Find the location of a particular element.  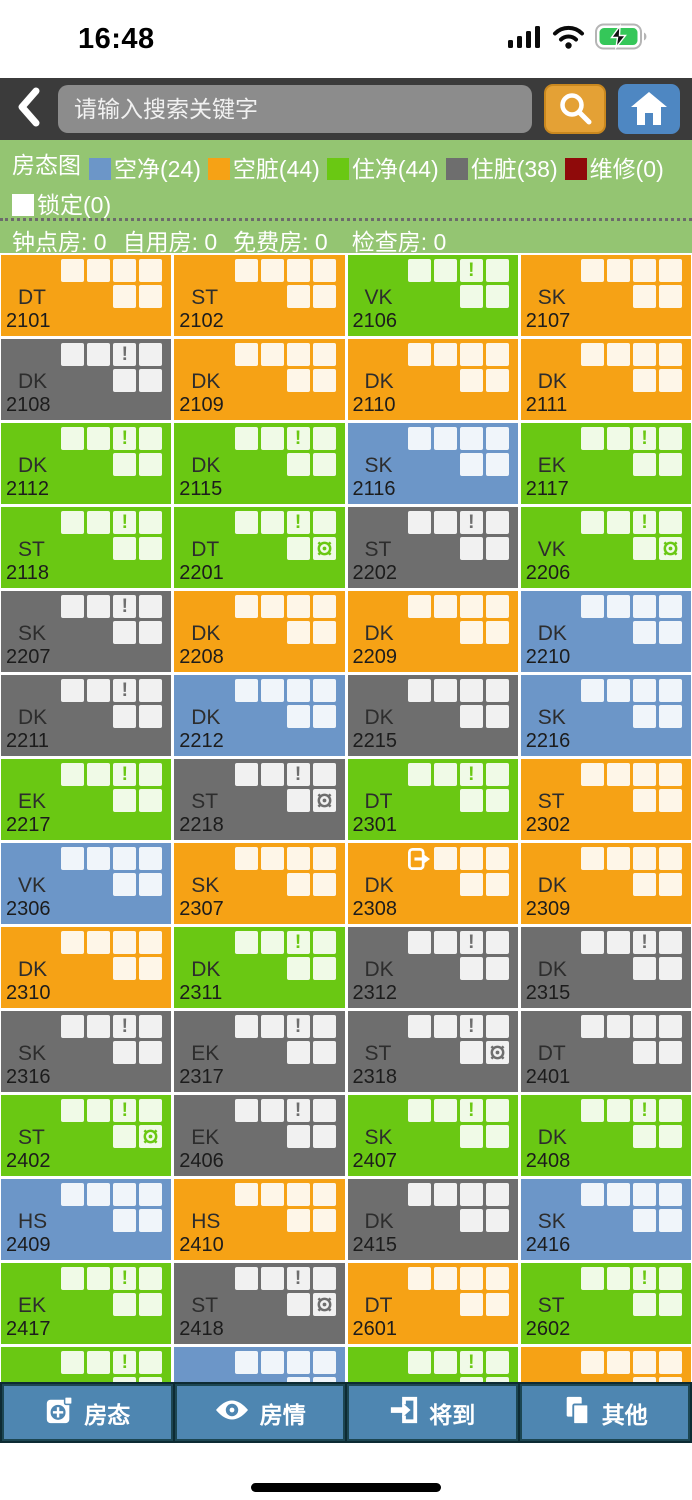

room-cell-2208: DK 2208 is located at coordinates (259, 631).